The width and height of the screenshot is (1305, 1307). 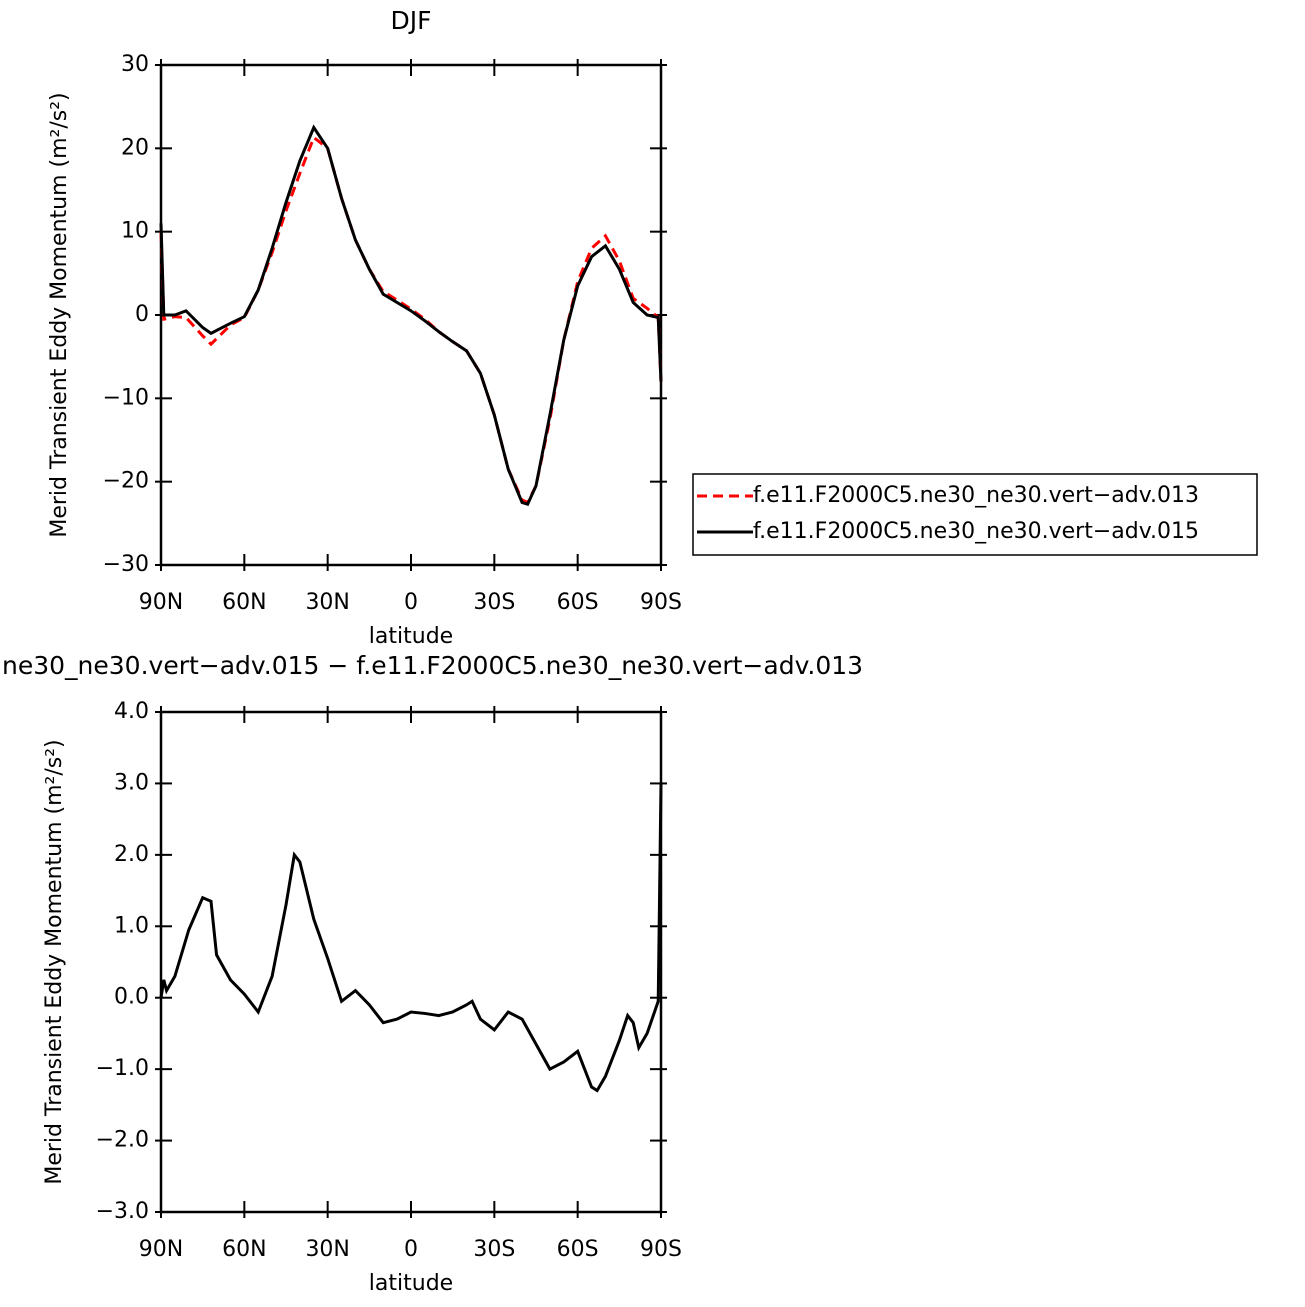 I want to click on y-tick-label: 0, so click(x=142, y=314).